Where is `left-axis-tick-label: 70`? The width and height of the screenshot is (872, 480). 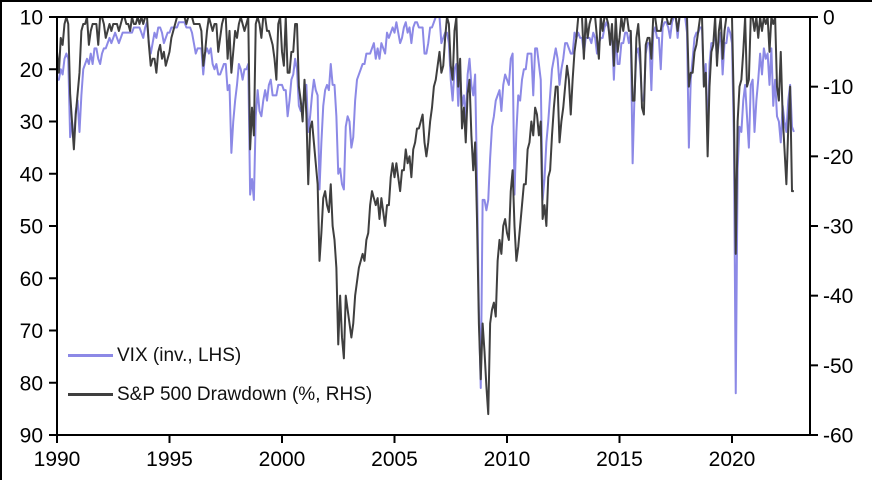
left-axis-tick-label: 70 is located at coordinates (31, 331).